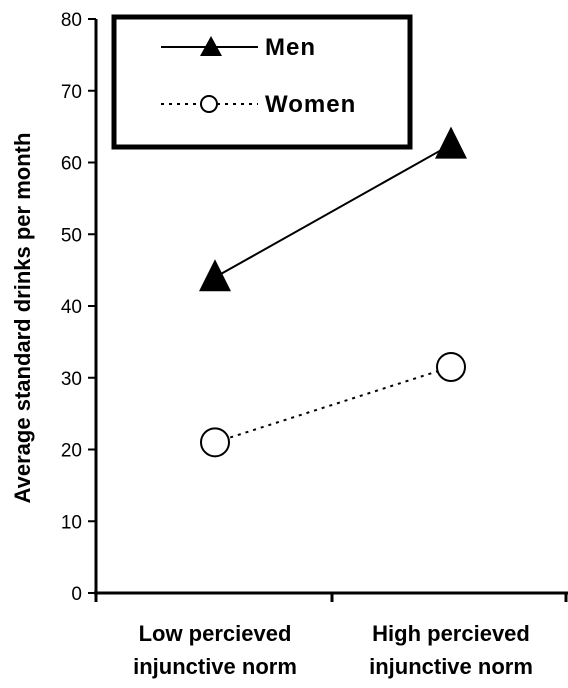 This screenshot has width=568, height=688. Describe the element at coordinates (290, 47) in the screenshot. I see `legend-men-label: Men` at that location.